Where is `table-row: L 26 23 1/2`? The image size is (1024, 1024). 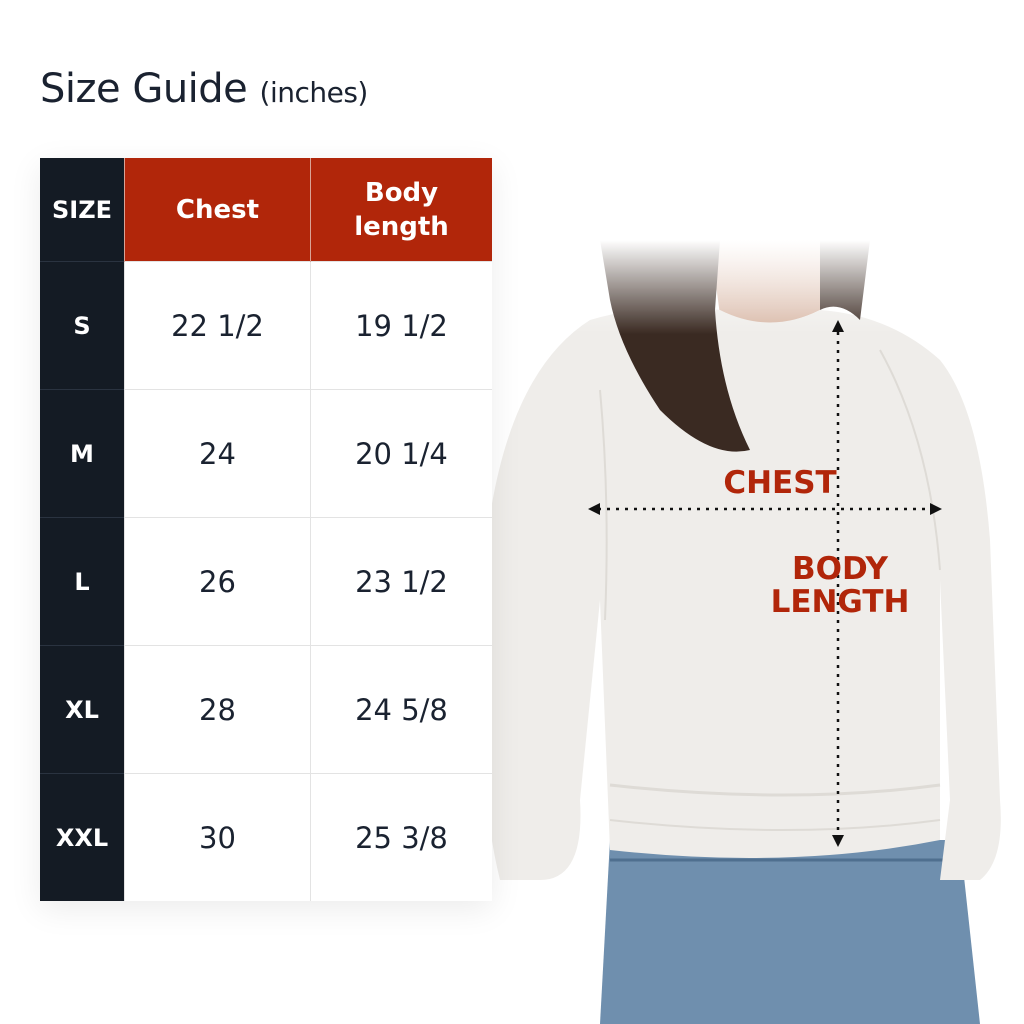 table-row: L 26 23 1/2 is located at coordinates (266, 581).